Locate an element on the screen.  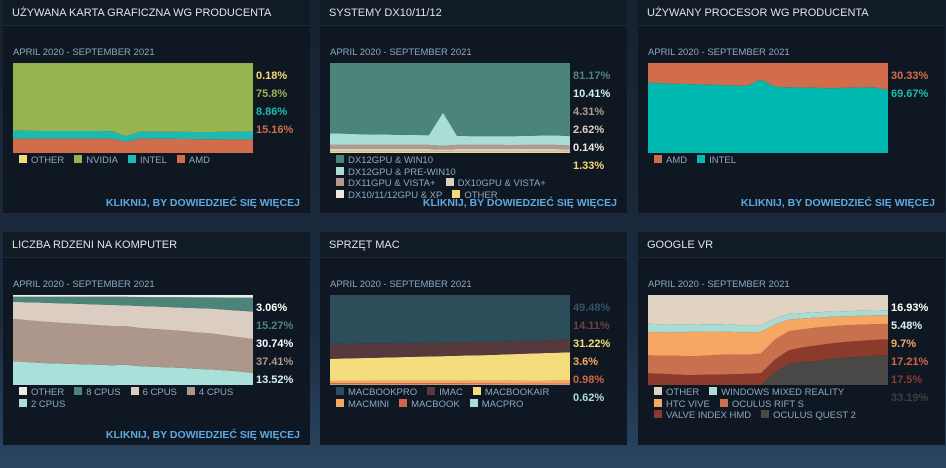
legend-label: DX10/11/12GPU & XP is located at coordinates (395, 195).